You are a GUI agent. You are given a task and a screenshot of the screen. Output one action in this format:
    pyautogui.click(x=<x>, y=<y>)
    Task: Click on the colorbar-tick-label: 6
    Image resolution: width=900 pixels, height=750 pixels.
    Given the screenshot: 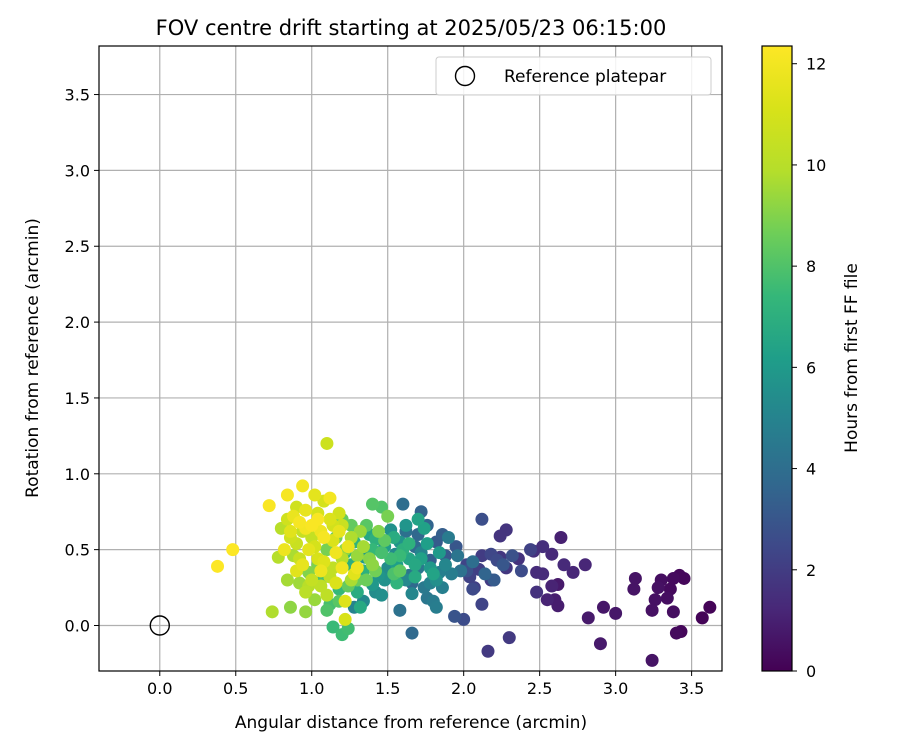 What is the action you would take?
    pyautogui.click(x=811, y=367)
    